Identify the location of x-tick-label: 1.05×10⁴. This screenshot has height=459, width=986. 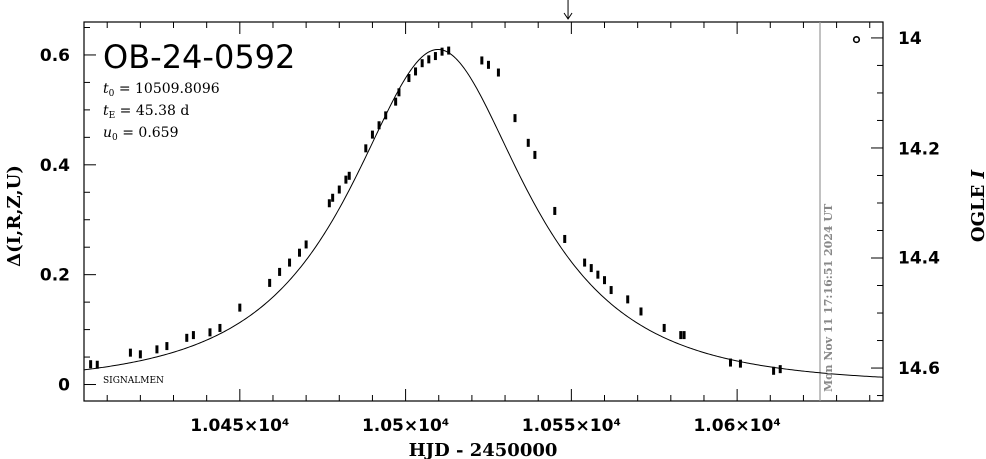
(405, 426).